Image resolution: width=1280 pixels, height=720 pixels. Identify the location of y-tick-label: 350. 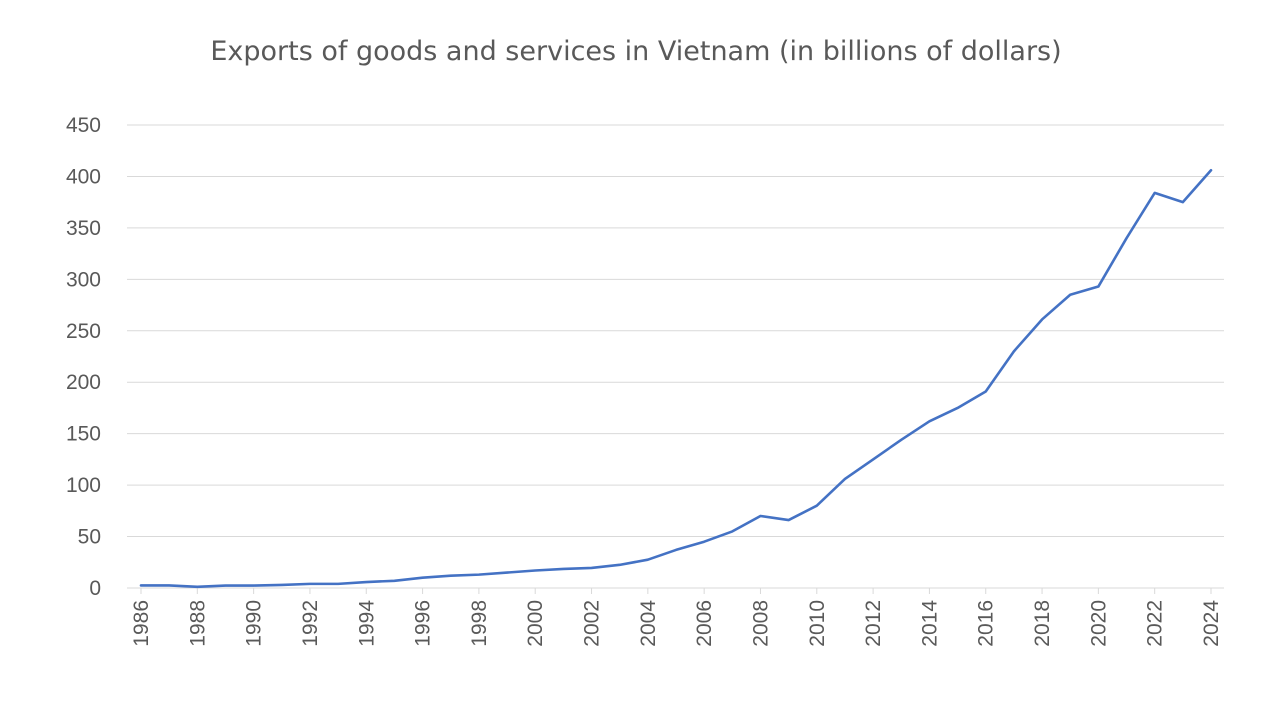
(83, 228).